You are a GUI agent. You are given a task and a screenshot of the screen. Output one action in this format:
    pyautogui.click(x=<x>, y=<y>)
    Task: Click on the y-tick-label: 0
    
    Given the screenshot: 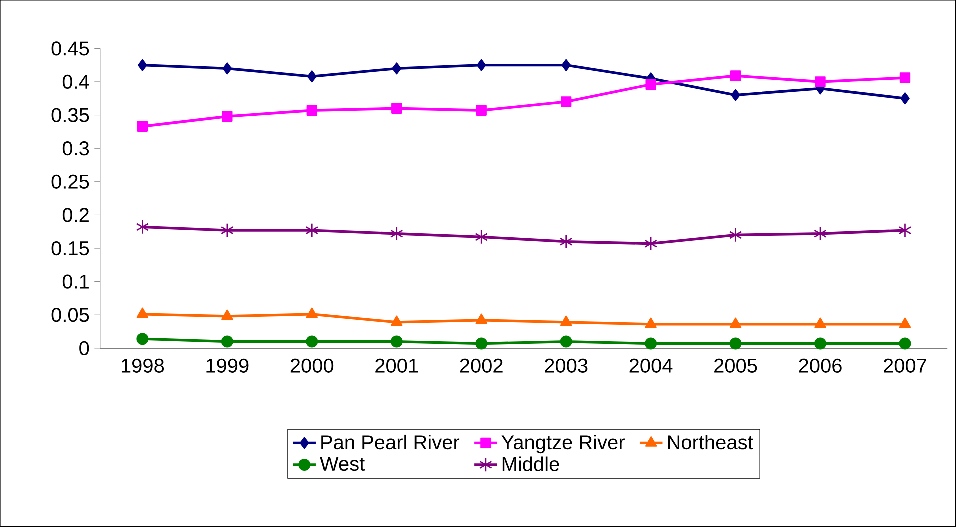 What is the action you would take?
    pyautogui.click(x=85, y=348)
    